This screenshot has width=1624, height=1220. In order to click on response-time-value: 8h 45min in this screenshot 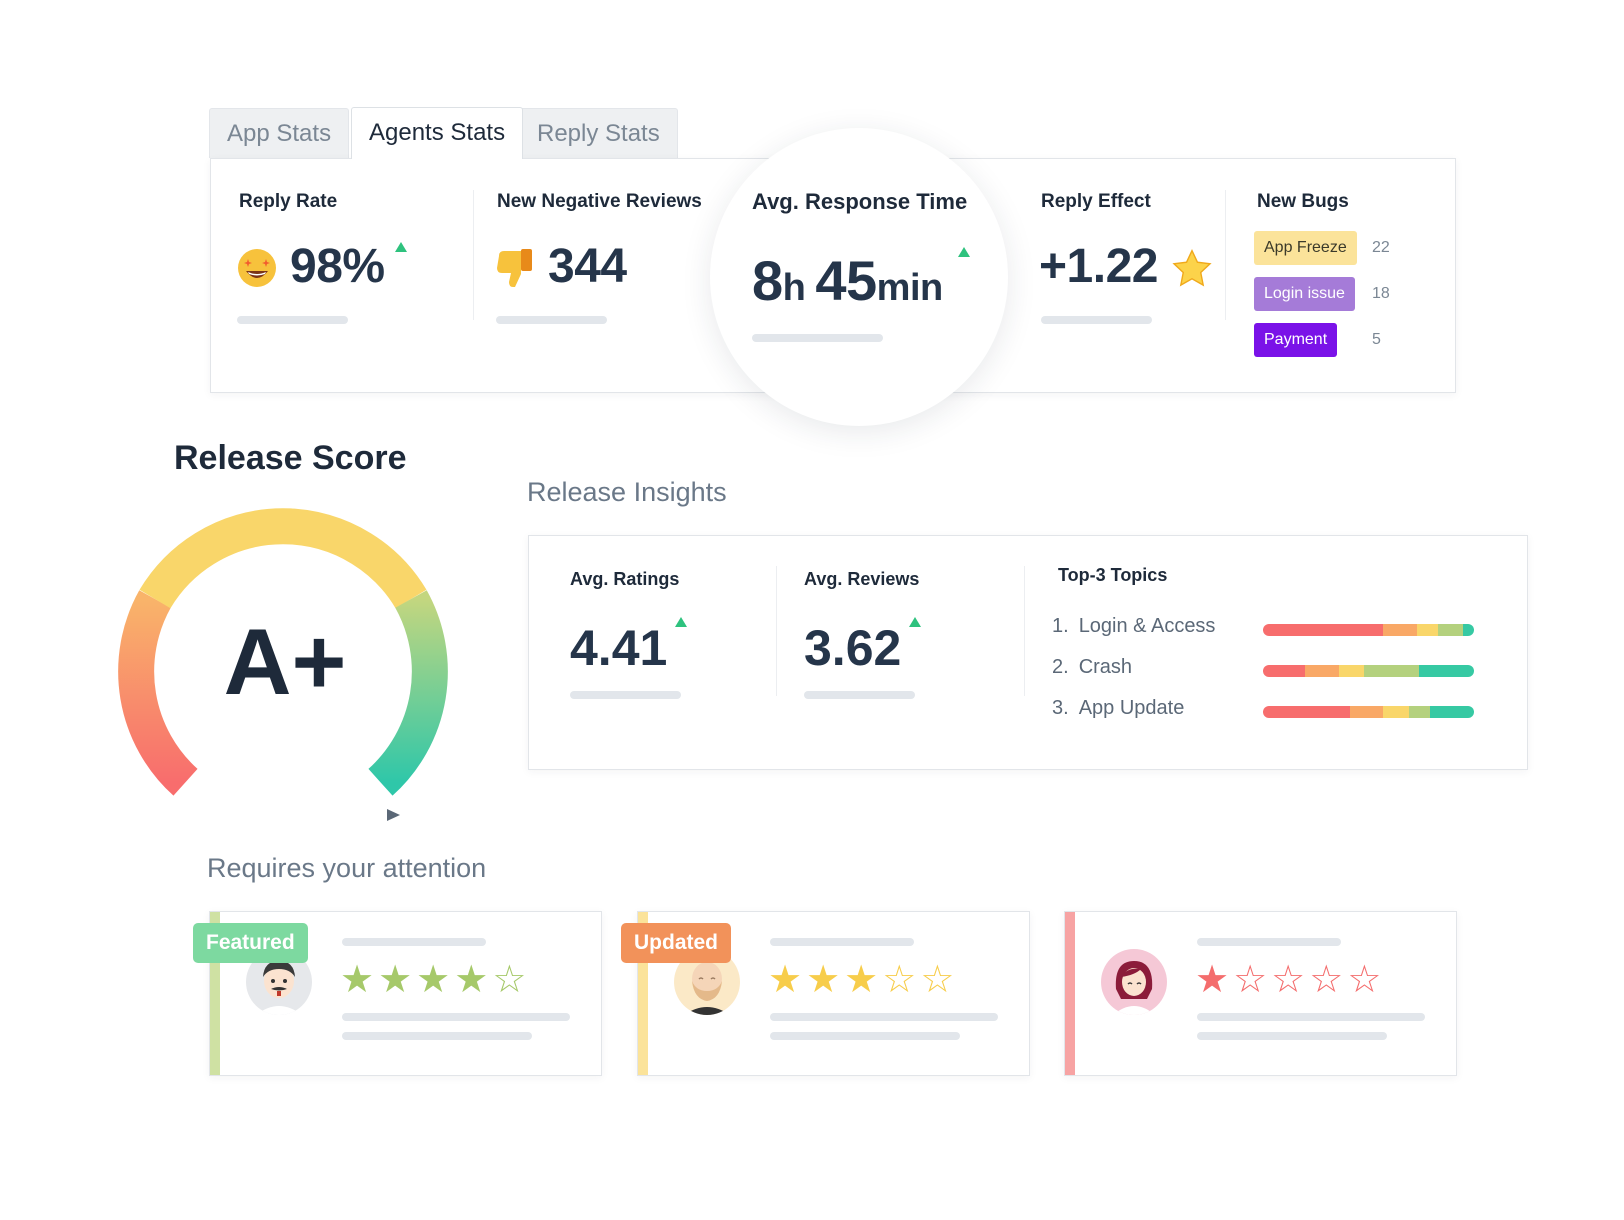, I will do `click(847, 280)`.